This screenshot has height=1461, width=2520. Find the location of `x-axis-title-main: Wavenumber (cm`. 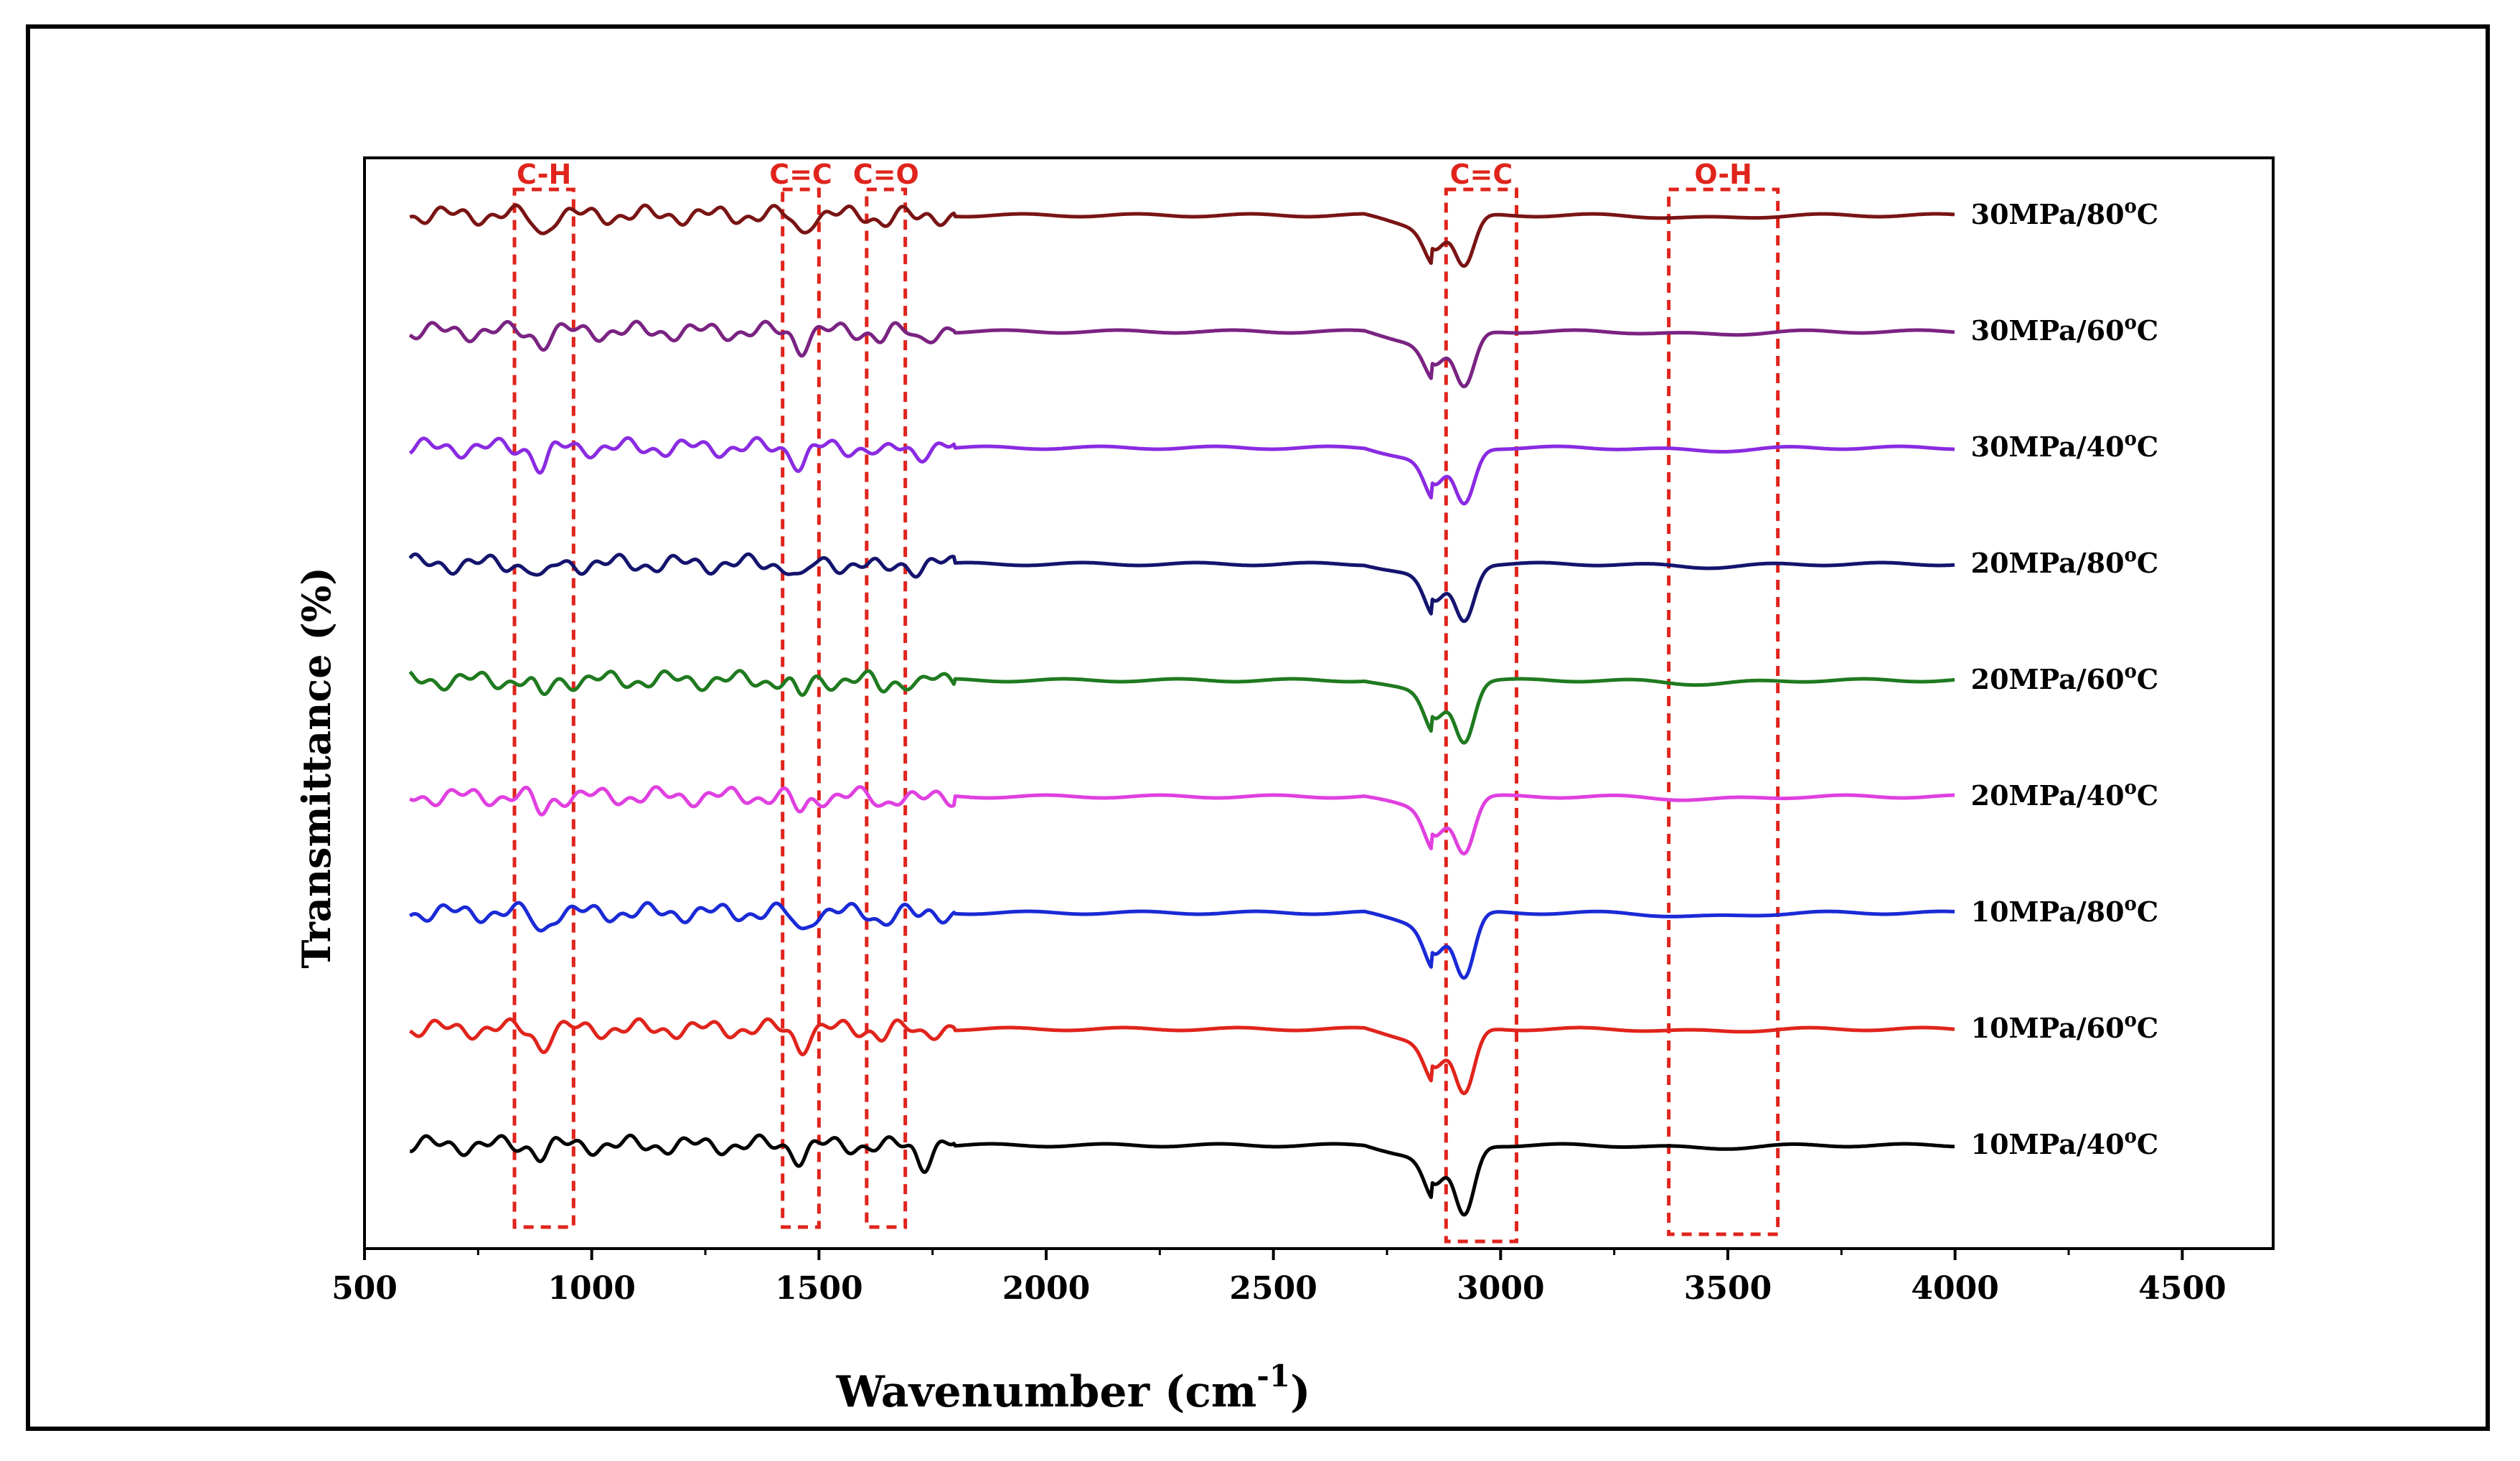

x-axis-title-main: Wavenumber (cm is located at coordinates (1046, 1392).